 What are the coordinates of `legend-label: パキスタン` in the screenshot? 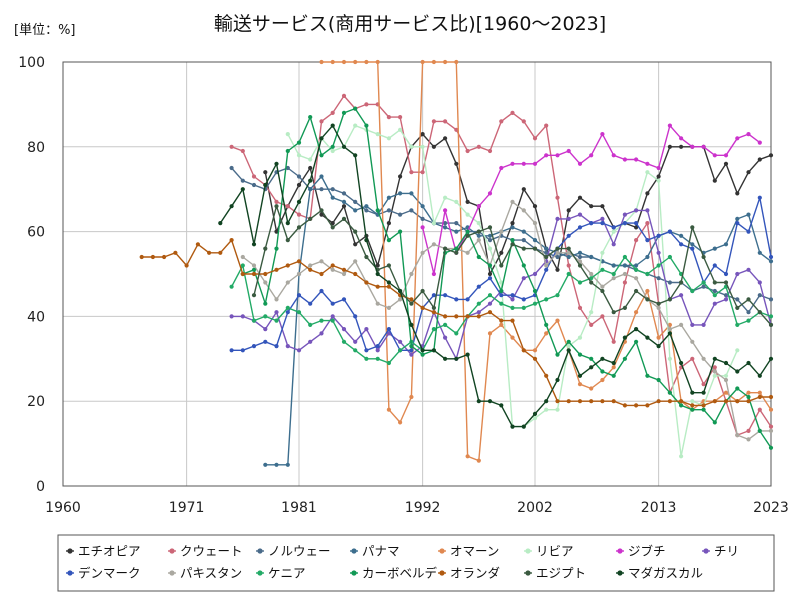 It's located at (211, 573).